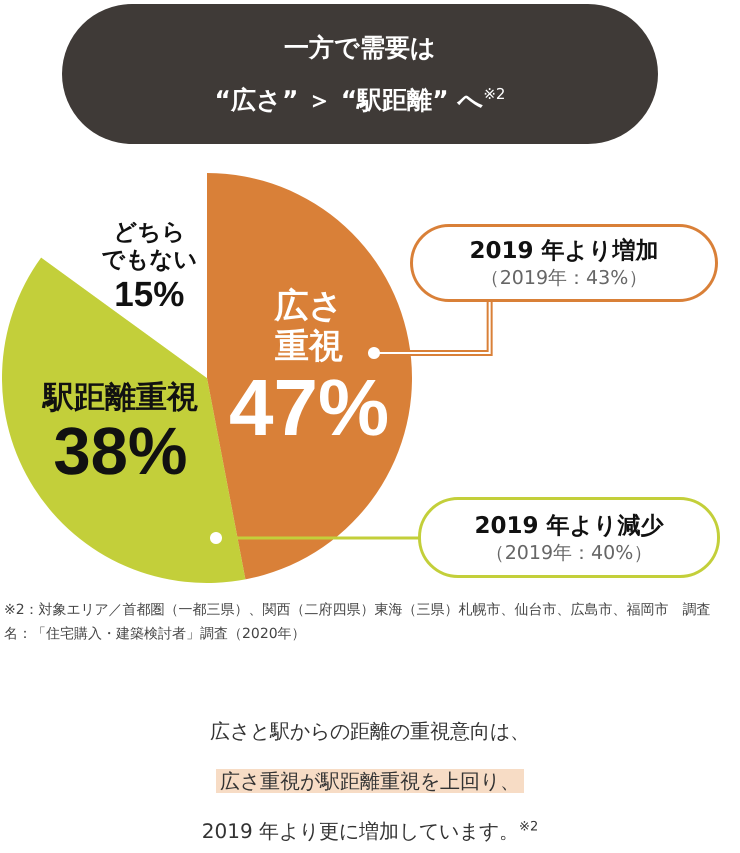 The image size is (740, 853). Describe the element at coordinates (564, 251) in the screenshot. I see `text: 2019 年より増加` at that location.